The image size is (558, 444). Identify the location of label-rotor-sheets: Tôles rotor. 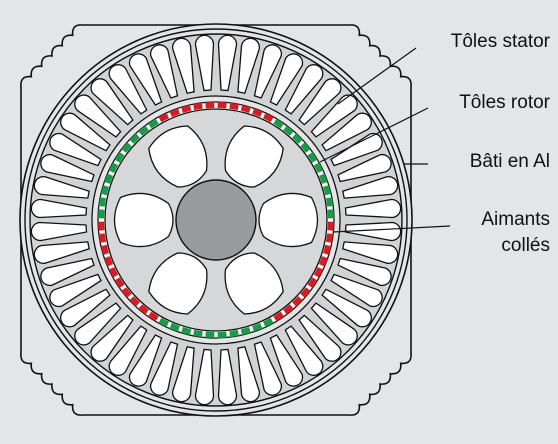
(504, 102).